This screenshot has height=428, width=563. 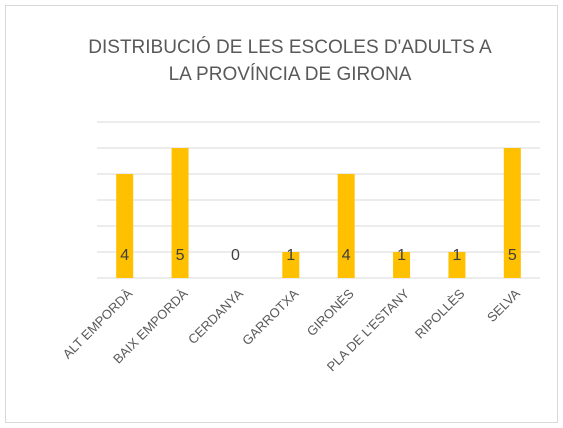 What do you see at coordinates (235, 255) in the screenshot?
I see `data-label: 0` at bounding box center [235, 255].